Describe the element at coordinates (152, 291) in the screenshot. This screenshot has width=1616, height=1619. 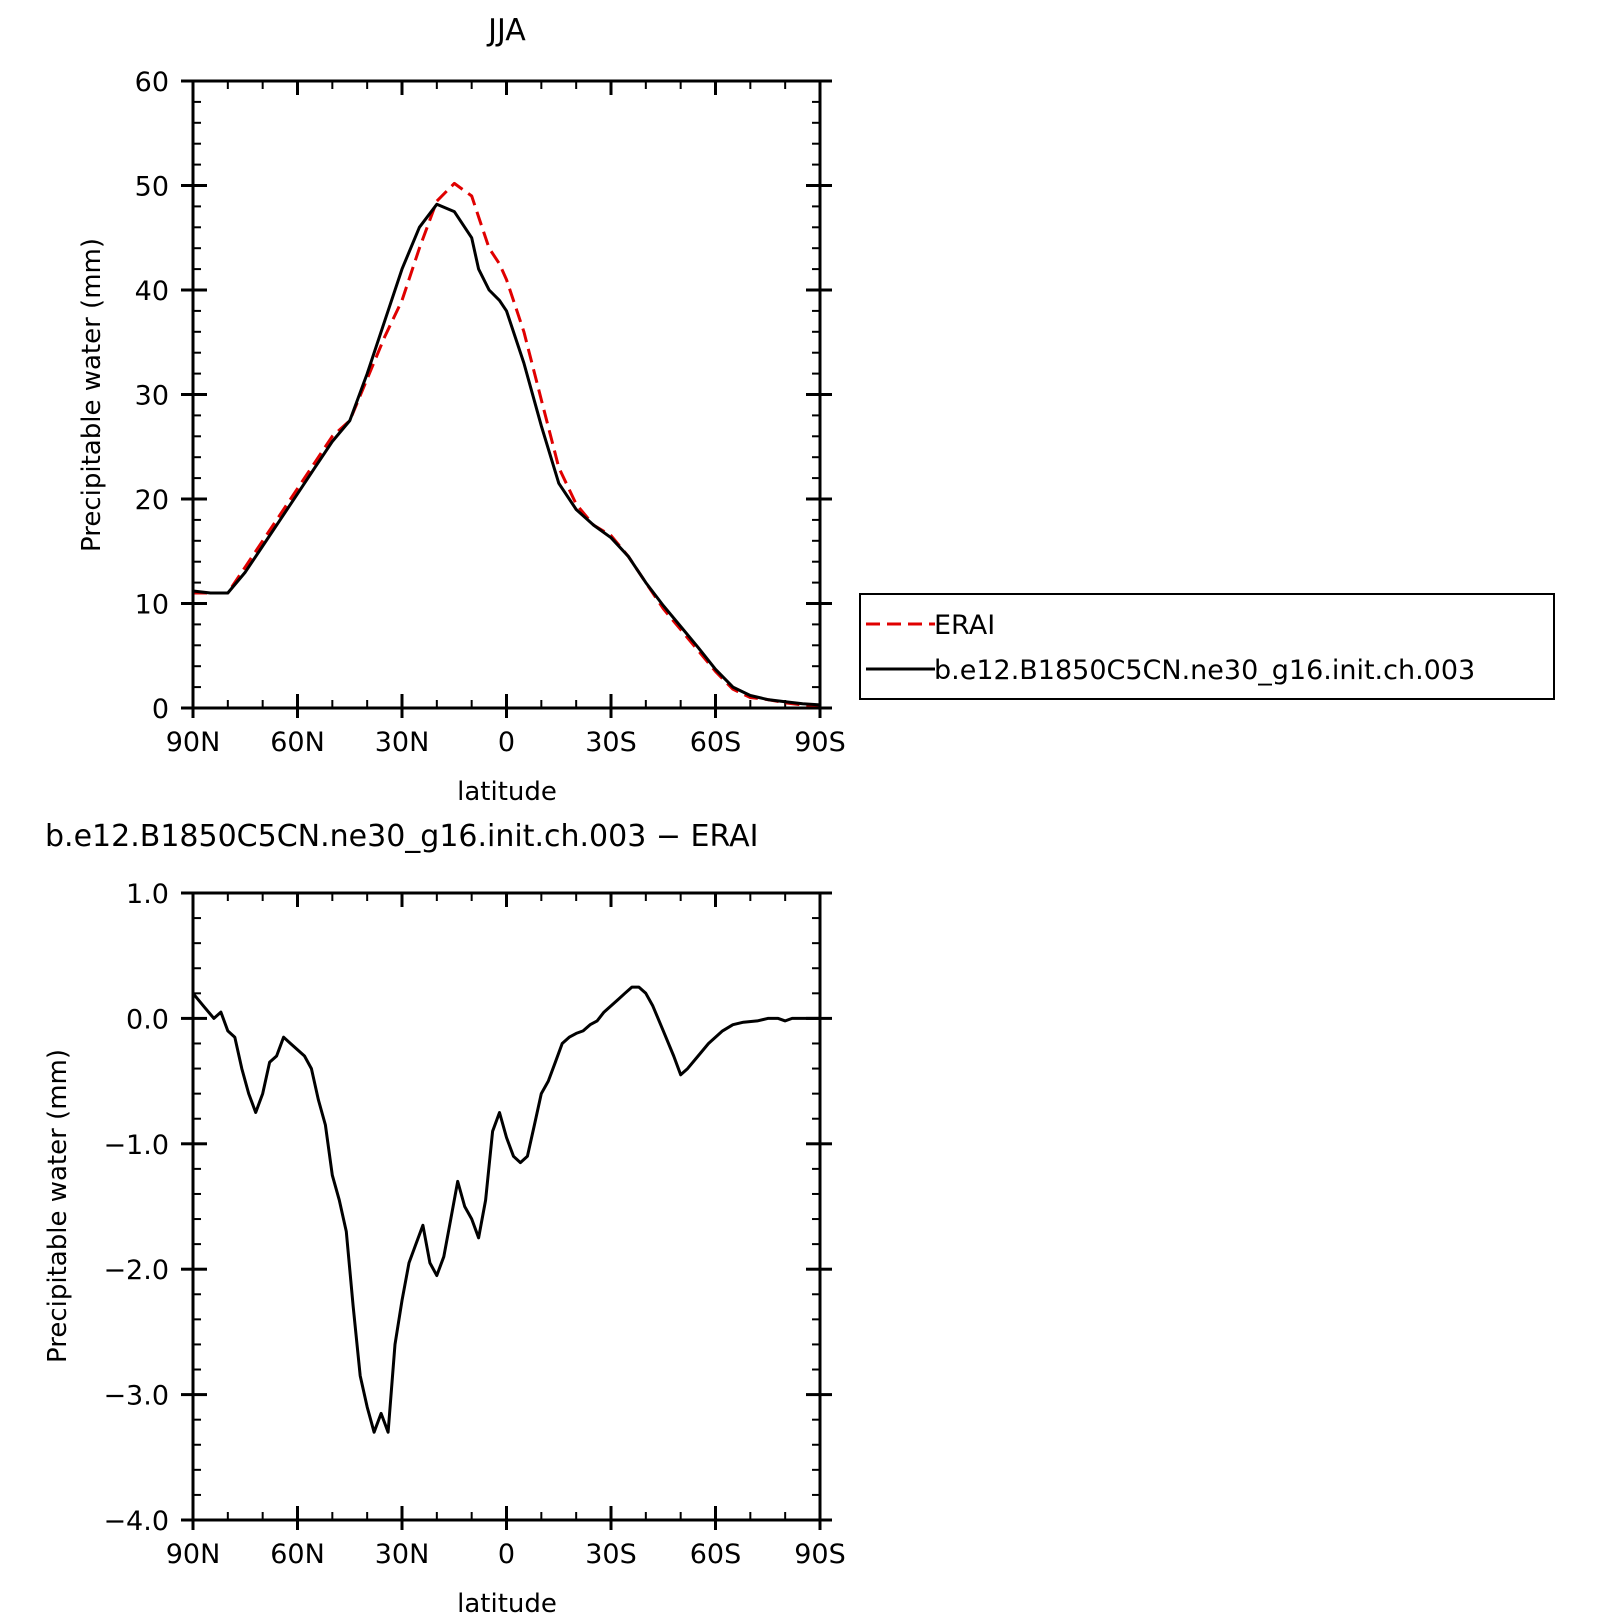
I see `y-tick-label: 40` at that location.